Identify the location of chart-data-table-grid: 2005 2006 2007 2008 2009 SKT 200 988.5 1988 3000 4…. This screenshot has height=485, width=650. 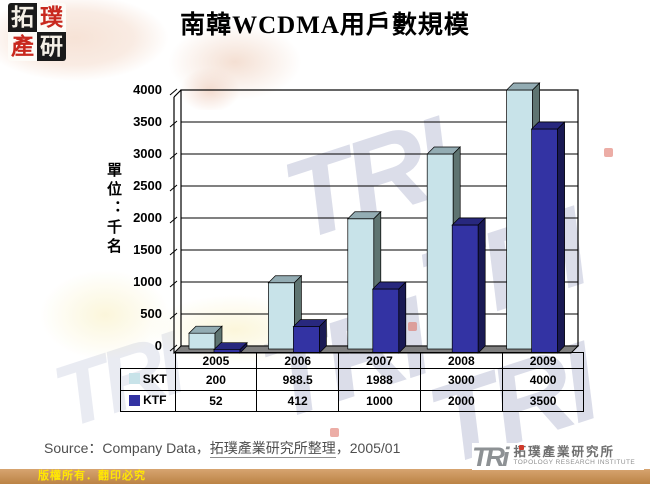
(352, 382).